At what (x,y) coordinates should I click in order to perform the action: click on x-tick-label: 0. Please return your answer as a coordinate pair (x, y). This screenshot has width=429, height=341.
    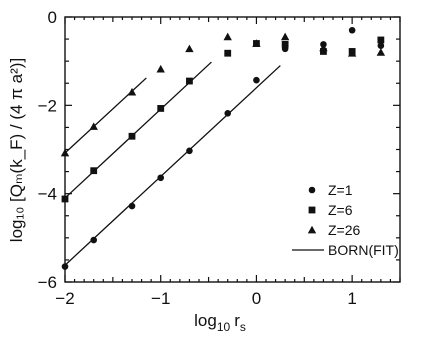
    Looking at the image, I should click on (256, 298).